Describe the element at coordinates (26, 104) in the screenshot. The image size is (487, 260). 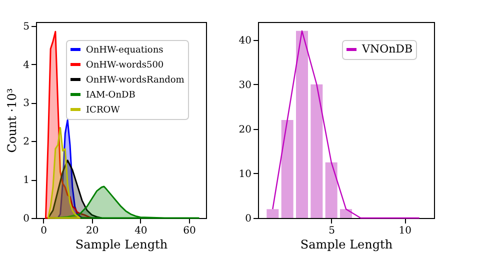
I see `y-tick-label: 3` at that location.